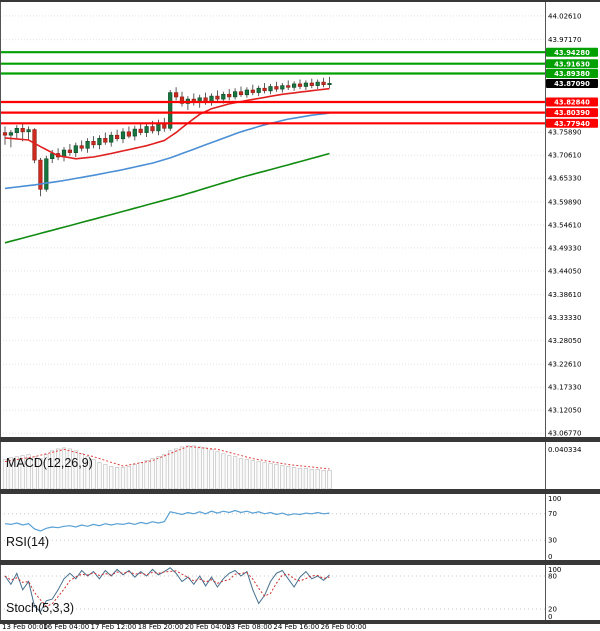 The width and height of the screenshot is (600, 631). What do you see at coordinates (564, 40) in the screenshot?
I see `price-tick-label: 43.97170` at bounding box center [564, 40].